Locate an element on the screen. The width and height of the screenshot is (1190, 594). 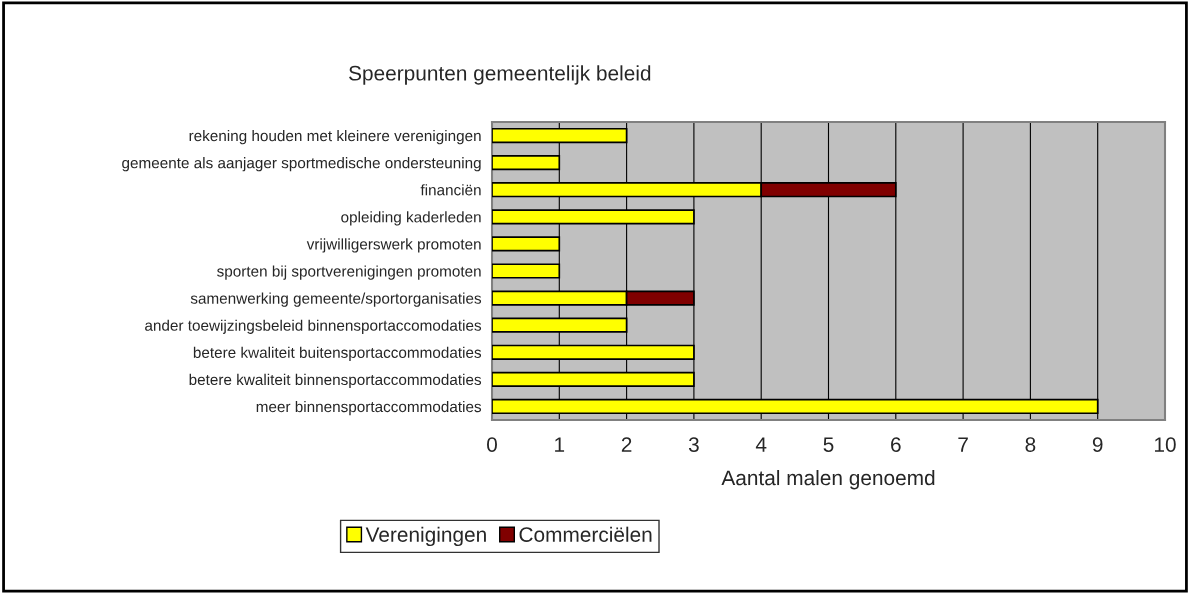
y-tick-label: gemeente als aanjager sportmedische ondersteuning is located at coordinates (301, 164).